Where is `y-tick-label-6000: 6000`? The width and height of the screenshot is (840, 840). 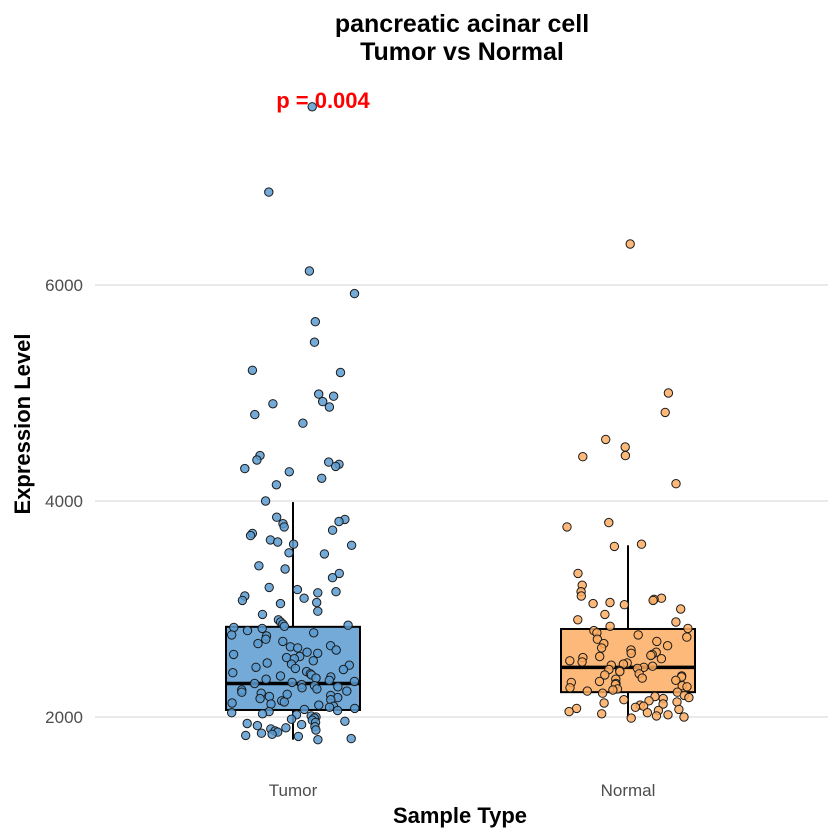 y-tick-label-6000: 6000 is located at coordinates (64, 285).